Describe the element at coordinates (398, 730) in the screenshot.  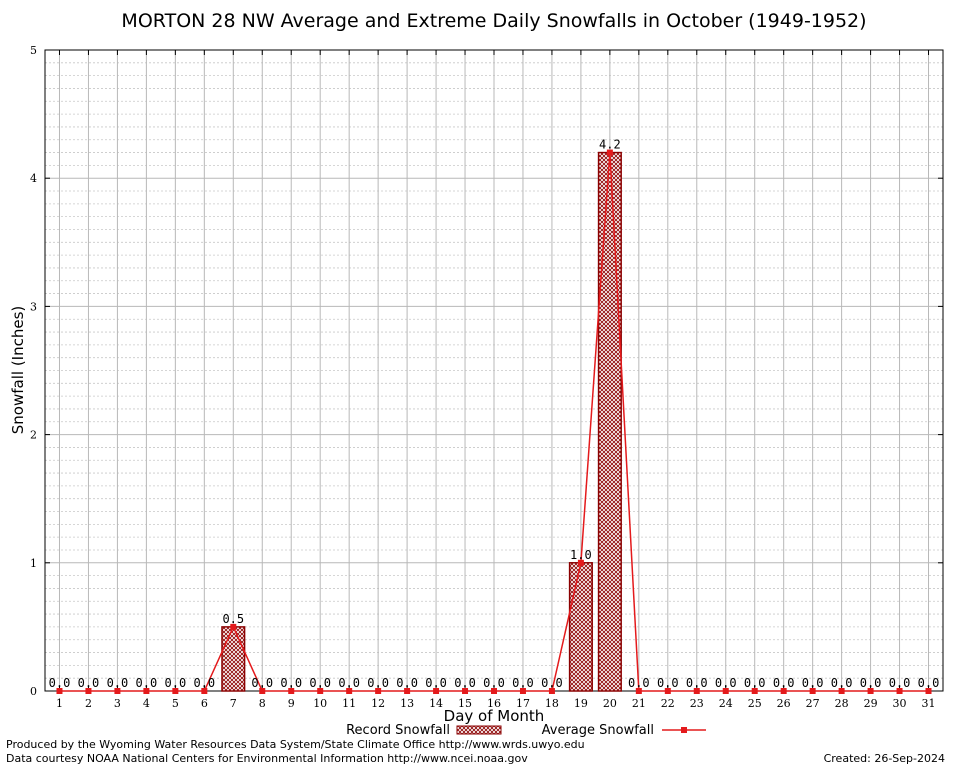
I see `legend-record-label: Record Snowfall` at that location.